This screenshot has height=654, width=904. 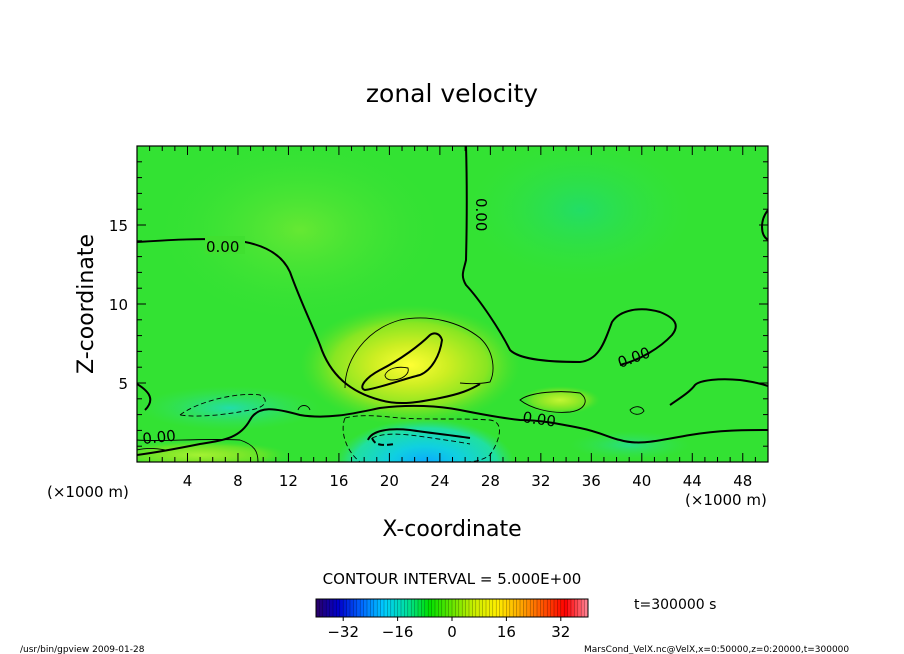 What do you see at coordinates (726, 500) in the screenshot?
I see `x-unit-right: (×1000 m)` at bounding box center [726, 500].